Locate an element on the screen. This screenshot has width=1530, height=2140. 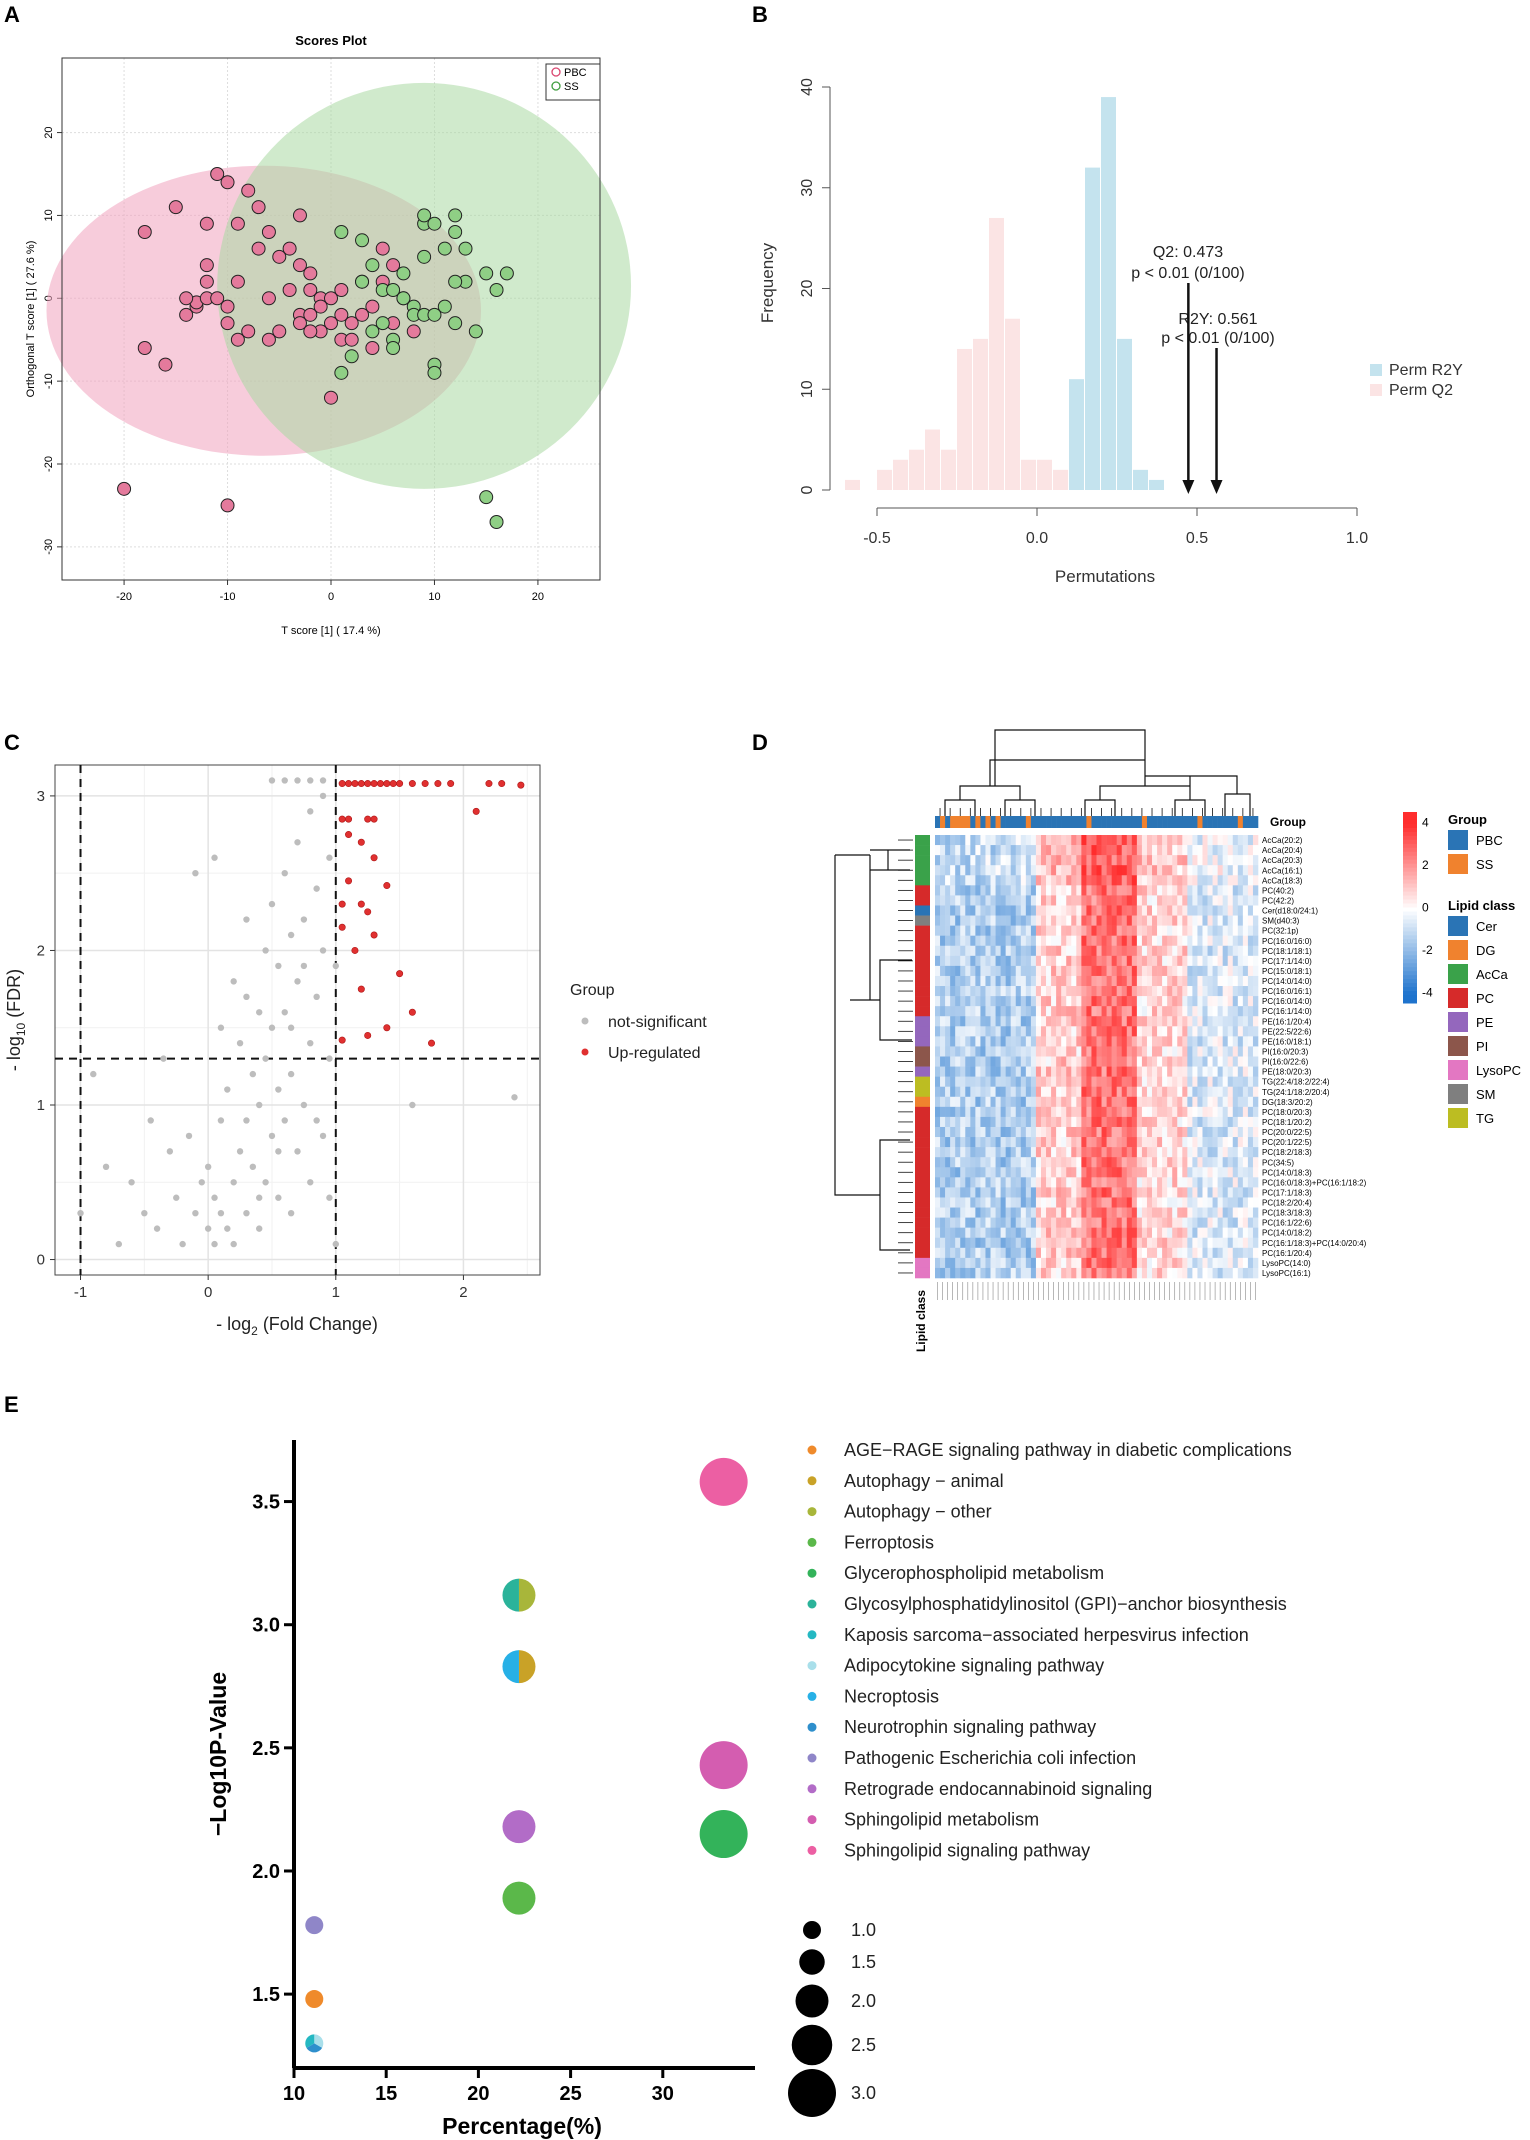
lipid-class-cell is located at coordinates (922, 1263).